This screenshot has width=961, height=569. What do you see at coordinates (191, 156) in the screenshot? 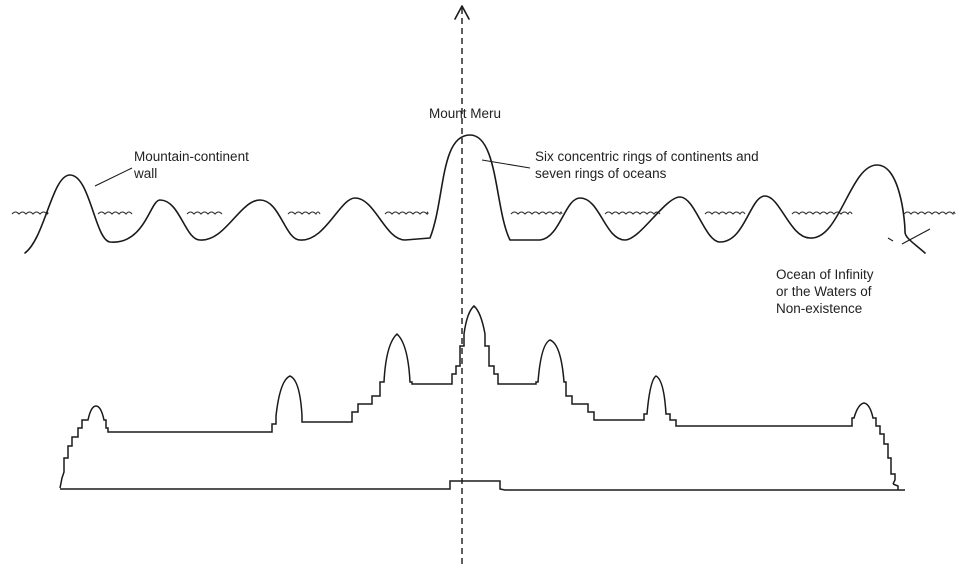
I see `label-mountain-wall-line1: Mountain-continent` at bounding box center [191, 156].